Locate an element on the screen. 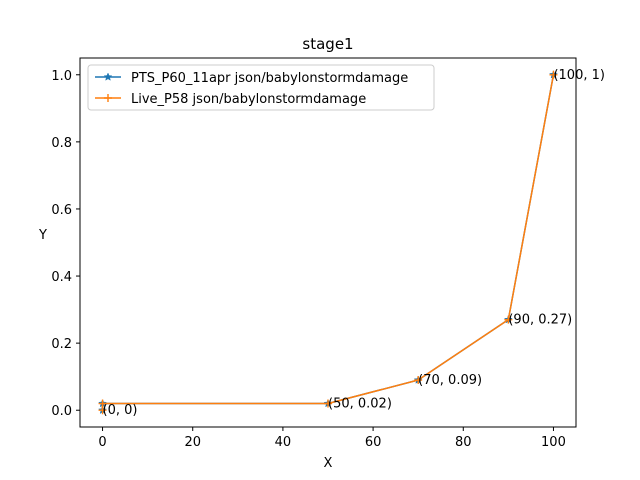  y-tick-label: 1.0 is located at coordinates (61, 76).